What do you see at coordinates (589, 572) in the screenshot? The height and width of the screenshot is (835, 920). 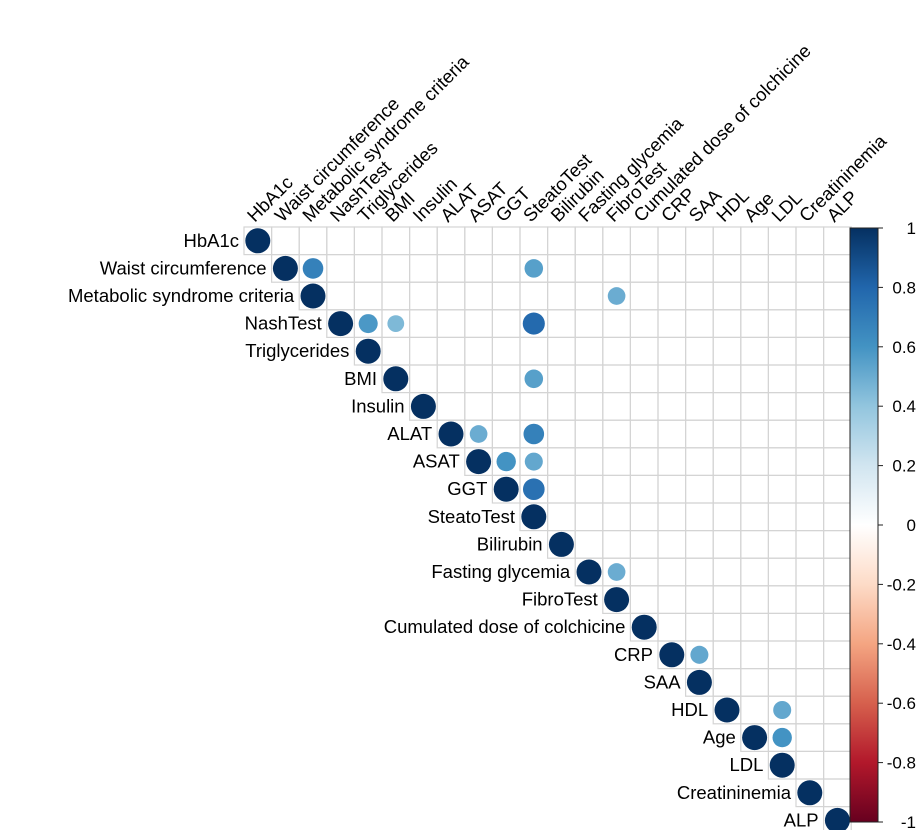 I see `diag-point-fasting-glycemia` at bounding box center [589, 572].